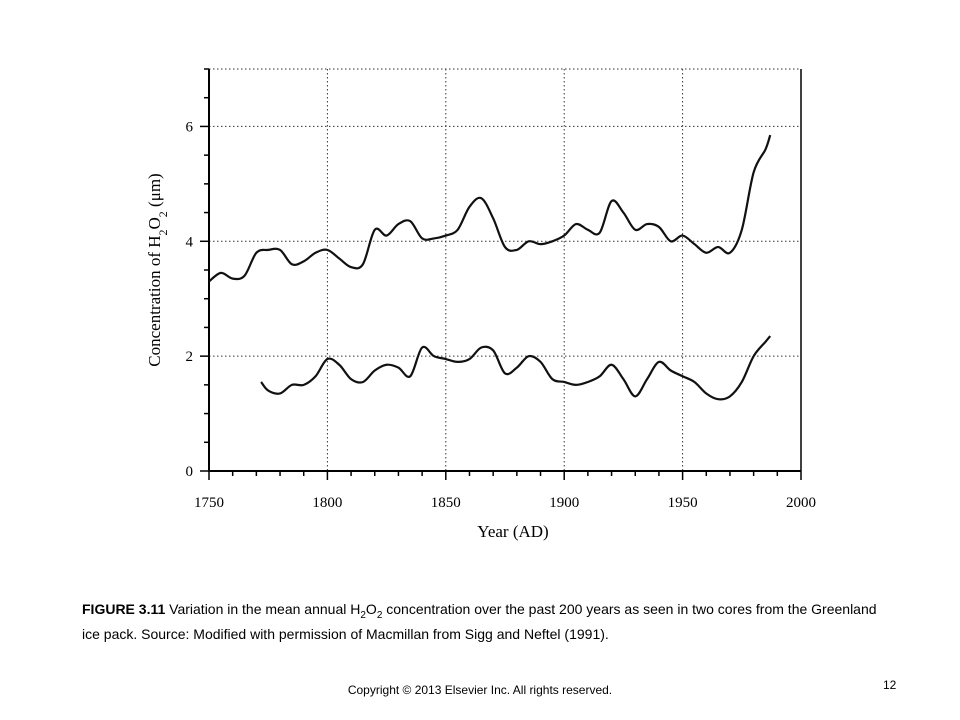 This screenshot has width=960, height=720. I want to click on y-label-prefix: Concentration of H, so click(154, 300).